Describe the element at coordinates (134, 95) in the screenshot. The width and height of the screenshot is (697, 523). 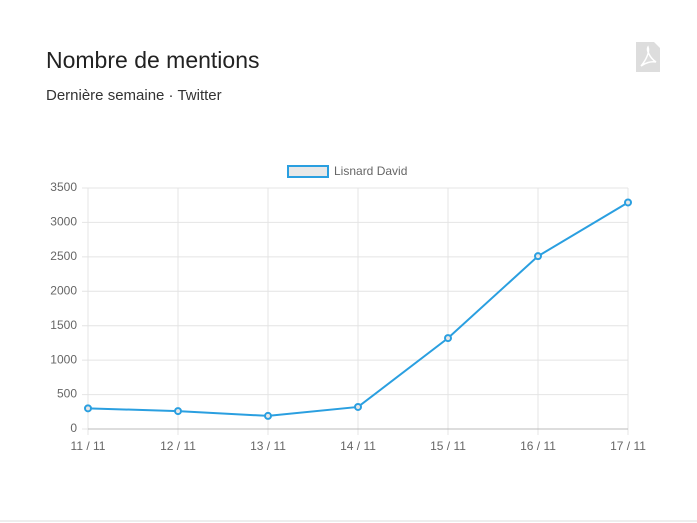
I see `chart-subtitle: Dernière semaine · Twitter` at that location.